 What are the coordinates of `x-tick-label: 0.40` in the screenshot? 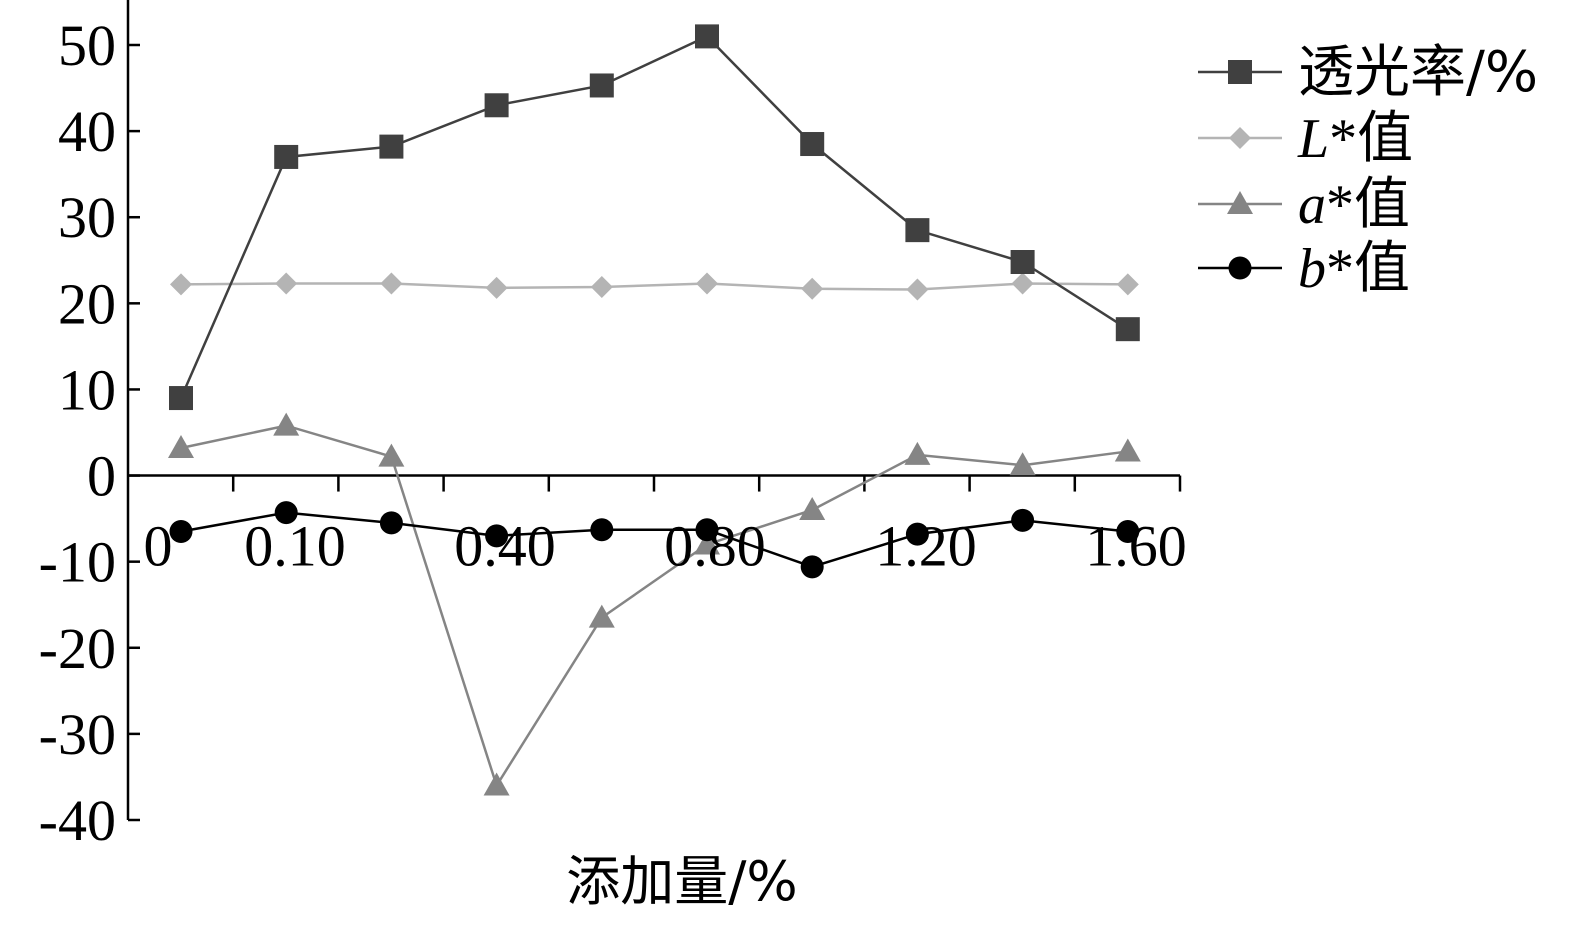 It's located at (505, 546).